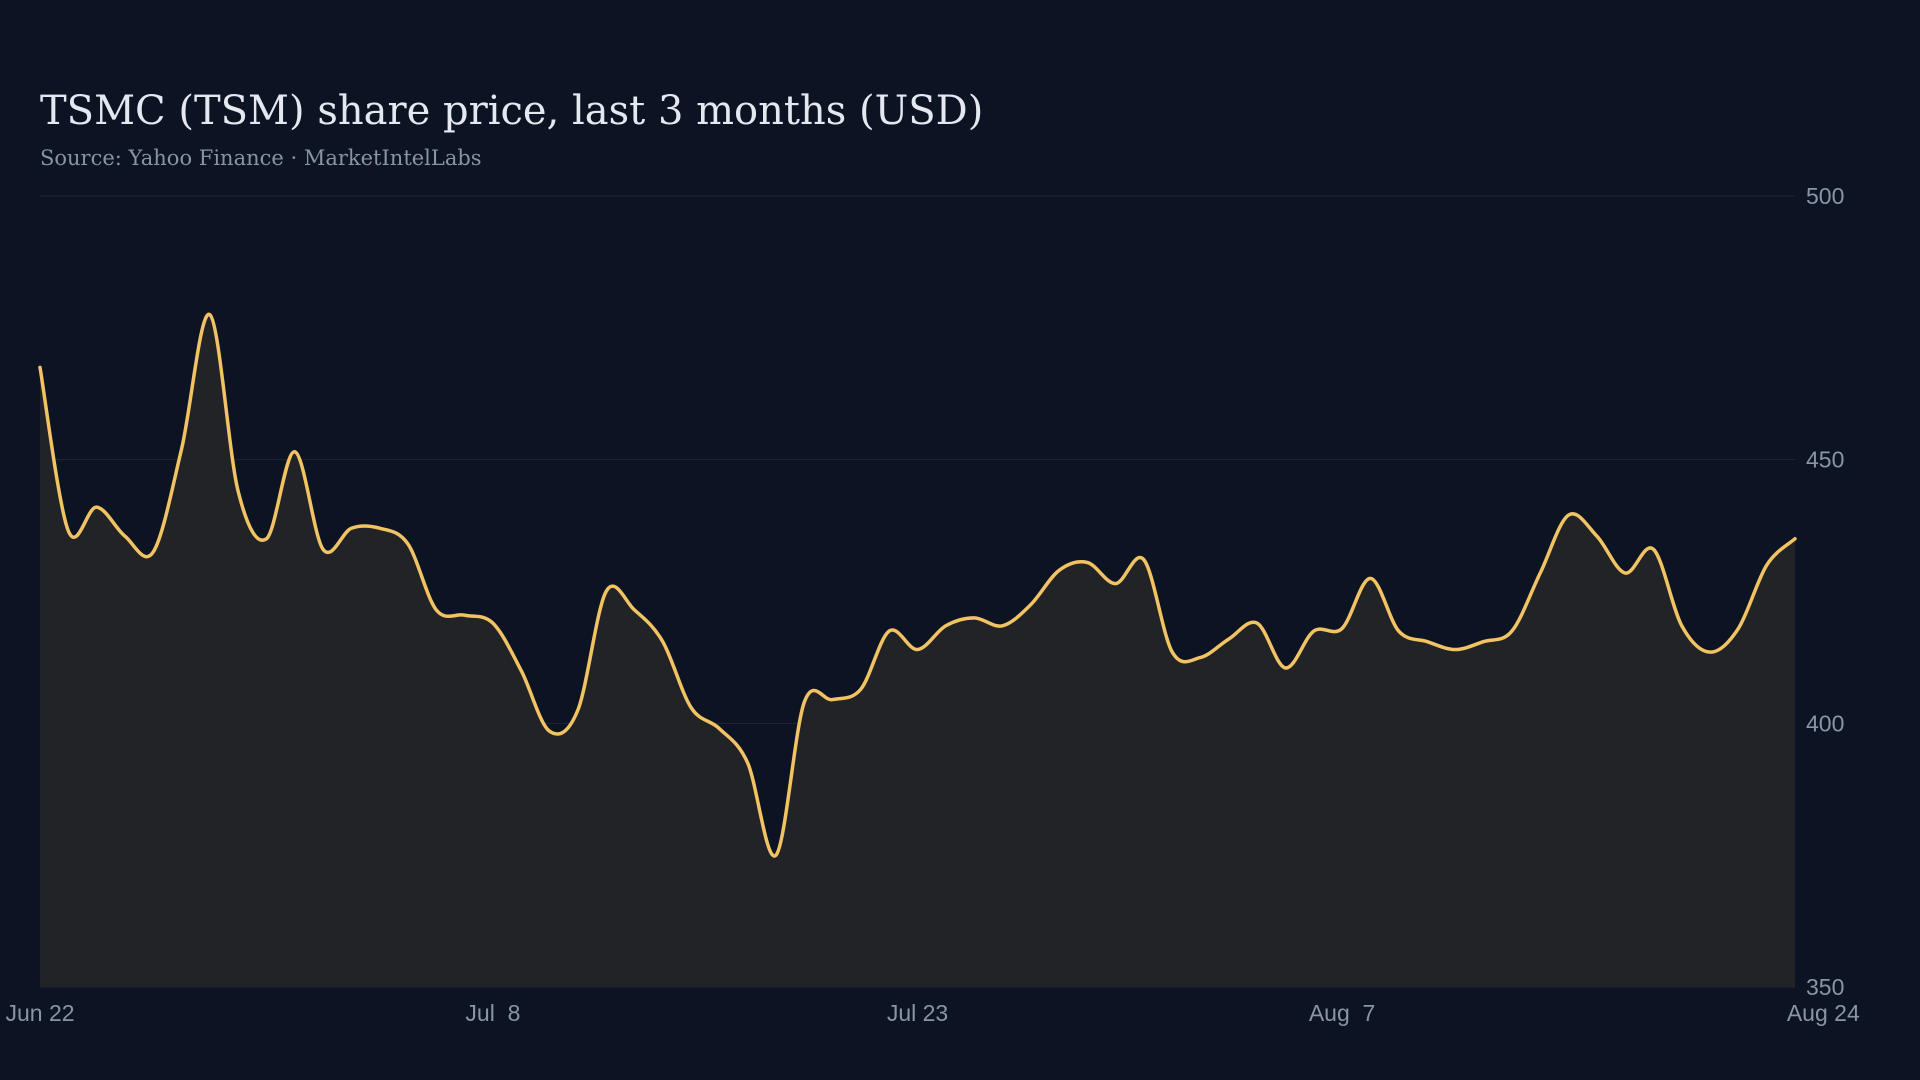 The height and width of the screenshot is (1080, 1920). What do you see at coordinates (1342, 1013) in the screenshot?
I see `x-tick-label: Aug 7` at bounding box center [1342, 1013].